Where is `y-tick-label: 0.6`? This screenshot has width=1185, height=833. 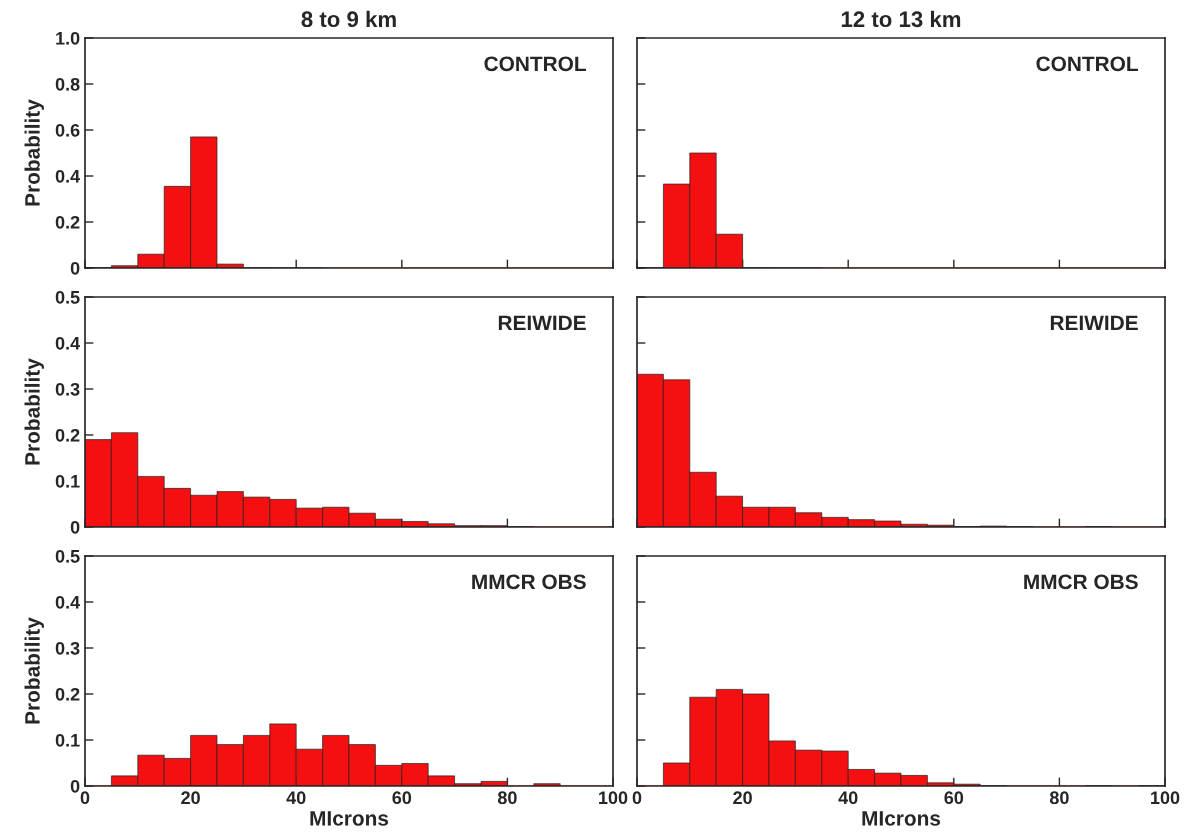 y-tick-label: 0.6 is located at coordinates (67, 130).